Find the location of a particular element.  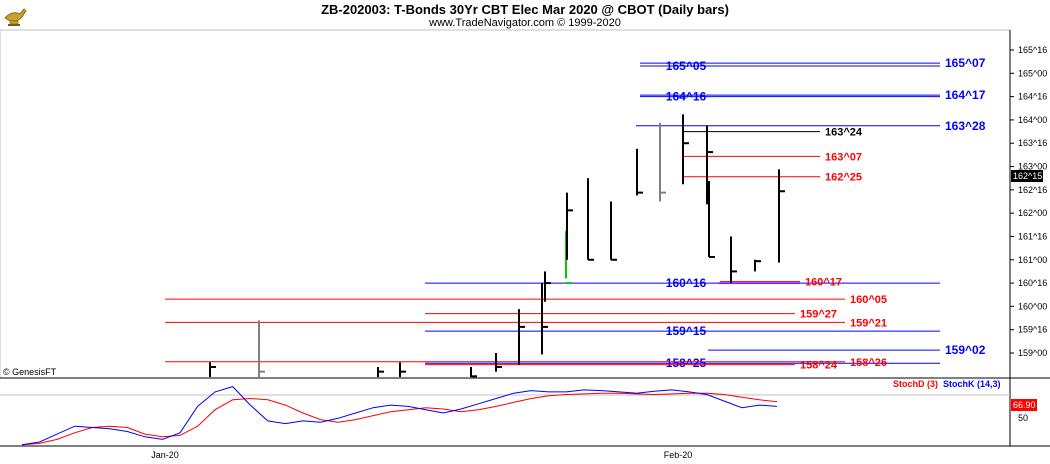

last-price-label: 162^15 is located at coordinates (1027, 176).